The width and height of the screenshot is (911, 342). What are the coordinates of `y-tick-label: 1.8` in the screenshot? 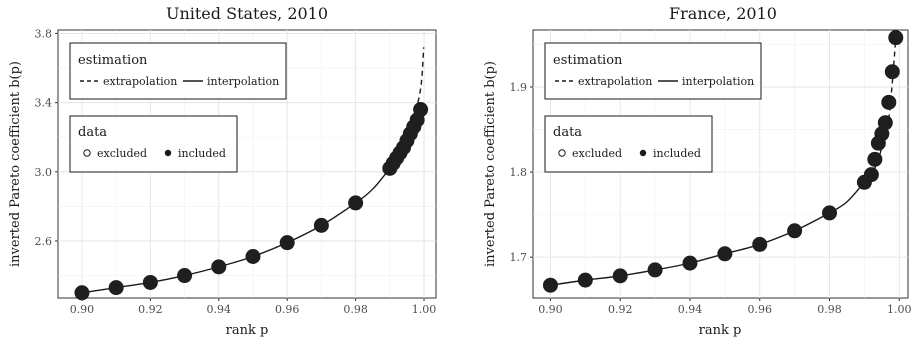 It's located at (519, 172).